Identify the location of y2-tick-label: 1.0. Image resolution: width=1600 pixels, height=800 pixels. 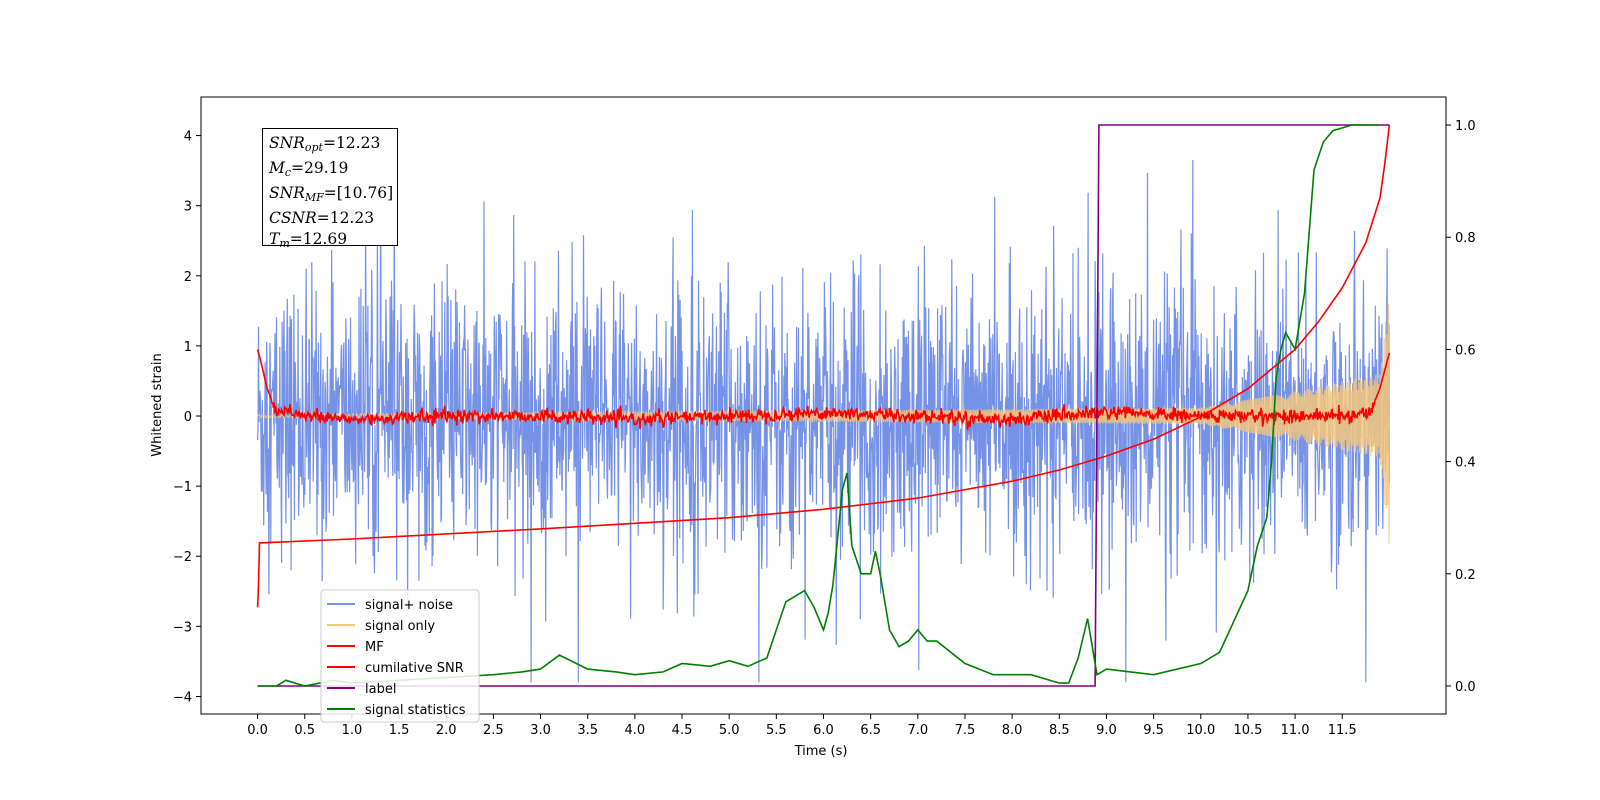
(1465, 126).